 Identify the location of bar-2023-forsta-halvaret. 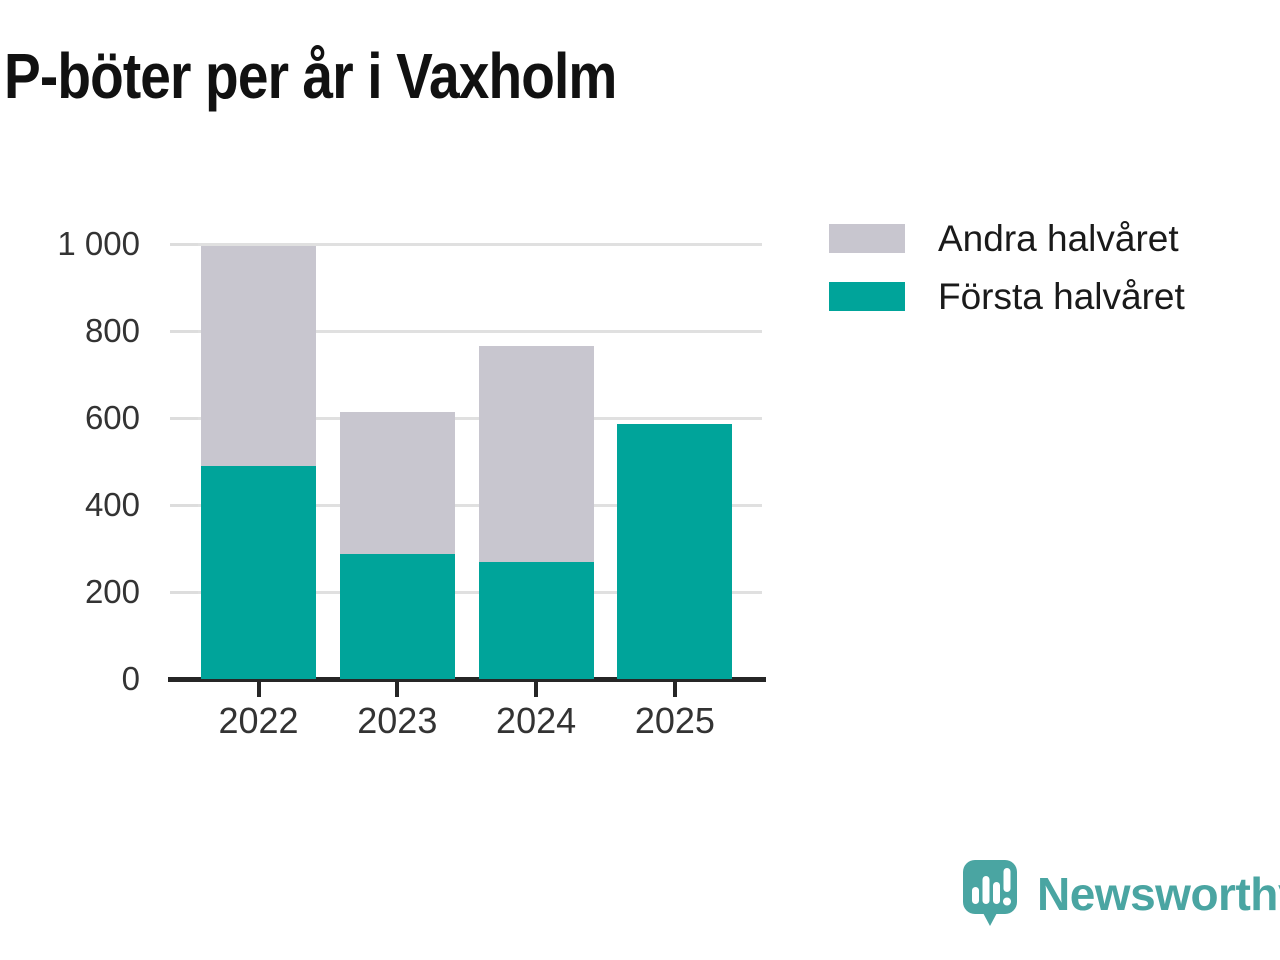
(397, 616).